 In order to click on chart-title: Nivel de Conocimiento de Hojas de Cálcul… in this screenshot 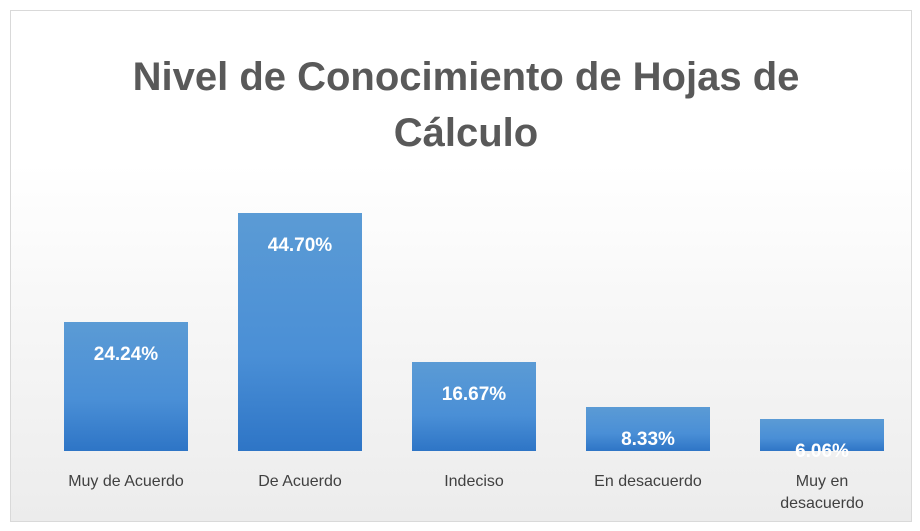, I will do `click(466, 105)`.